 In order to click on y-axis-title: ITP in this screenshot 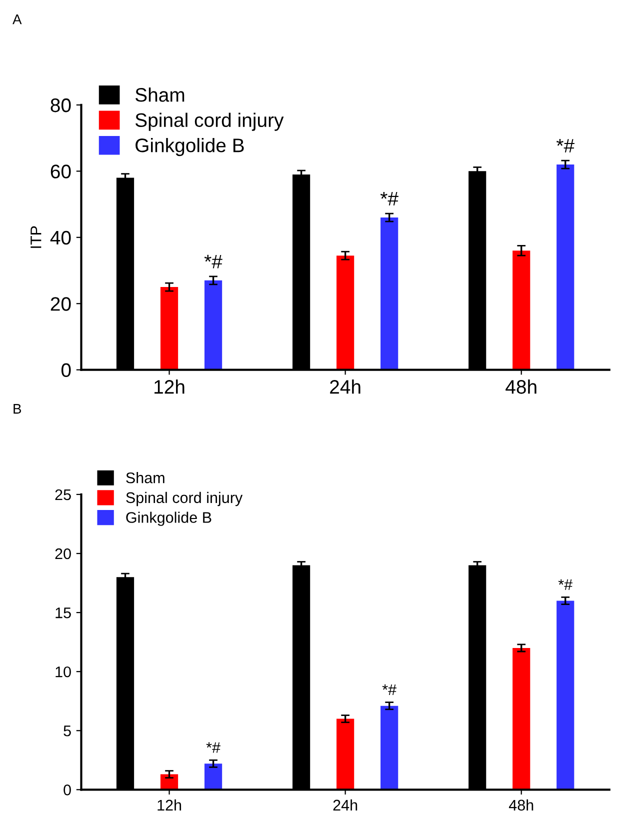, I will do `click(36, 237)`.